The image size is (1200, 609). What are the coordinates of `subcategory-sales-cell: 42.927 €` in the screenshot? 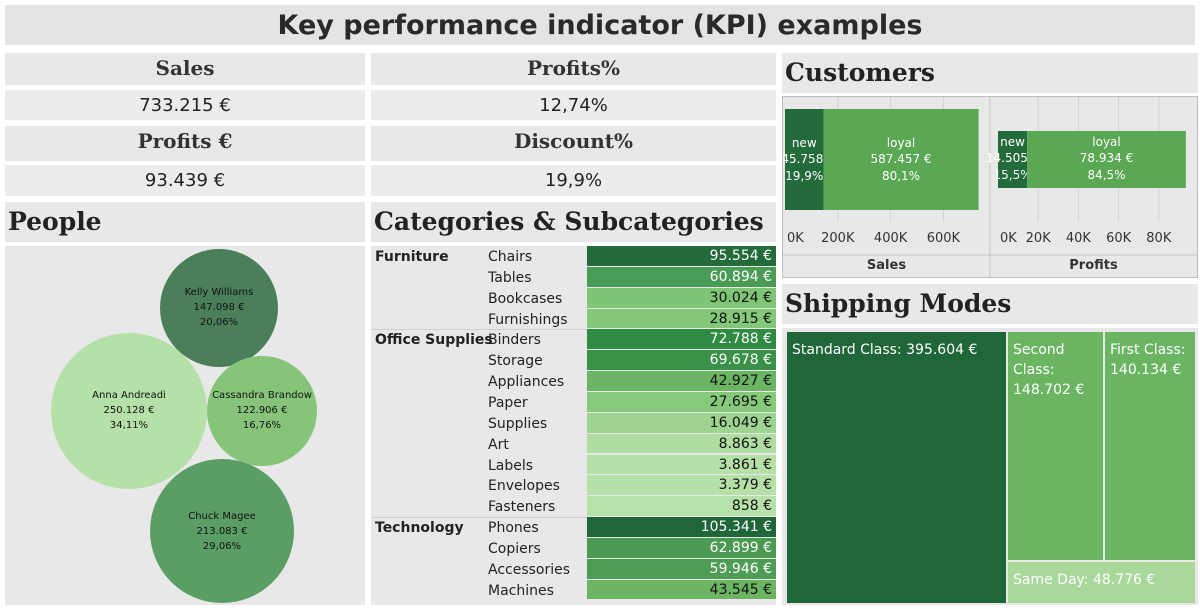 It's located at (681, 381).